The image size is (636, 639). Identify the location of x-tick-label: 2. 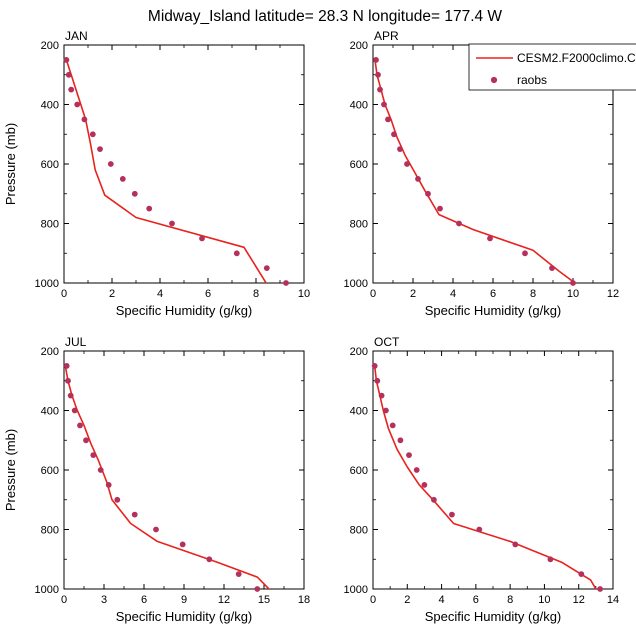
(112, 294).